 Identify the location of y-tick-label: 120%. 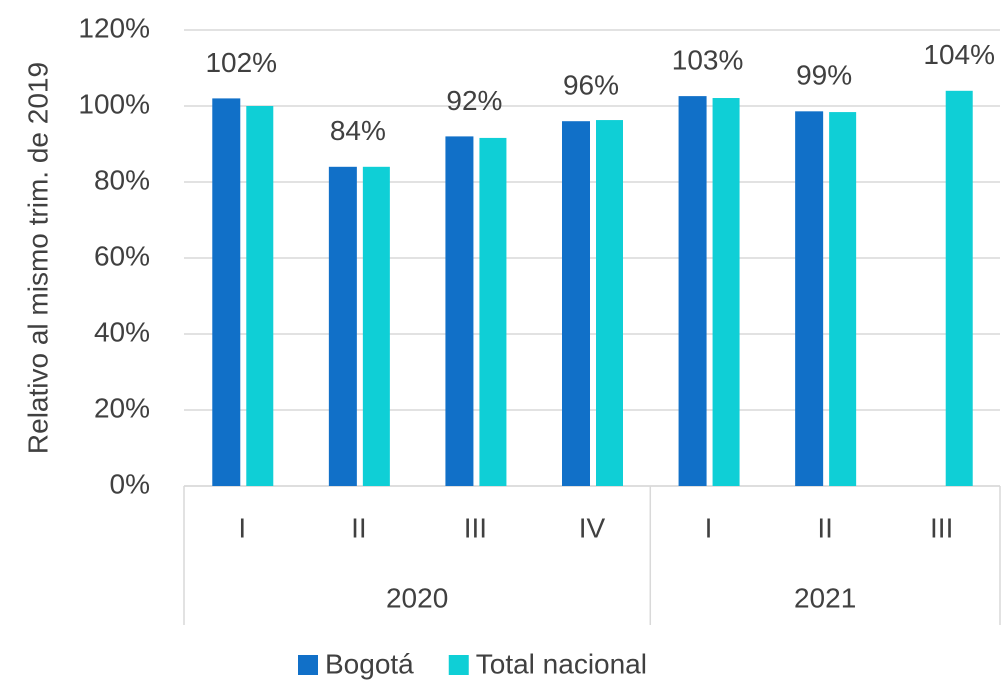
(114, 27).